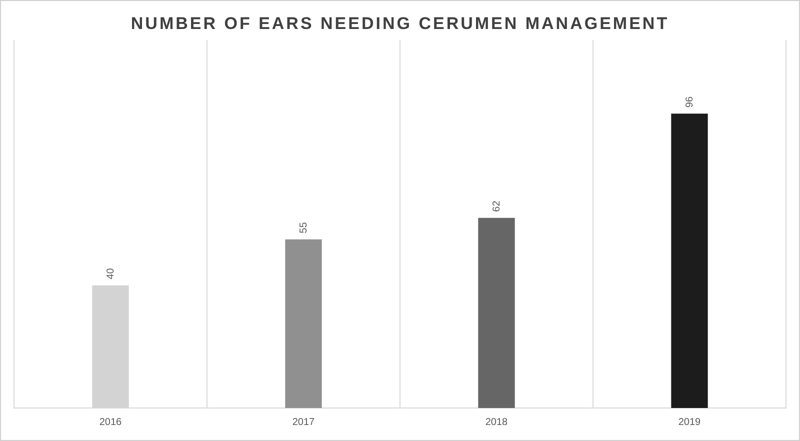 The width and height of the screenshot is (800, 441). Describe the element at coordinates (496, 206) in the screenshot. I see `data-label: 62` at that location.